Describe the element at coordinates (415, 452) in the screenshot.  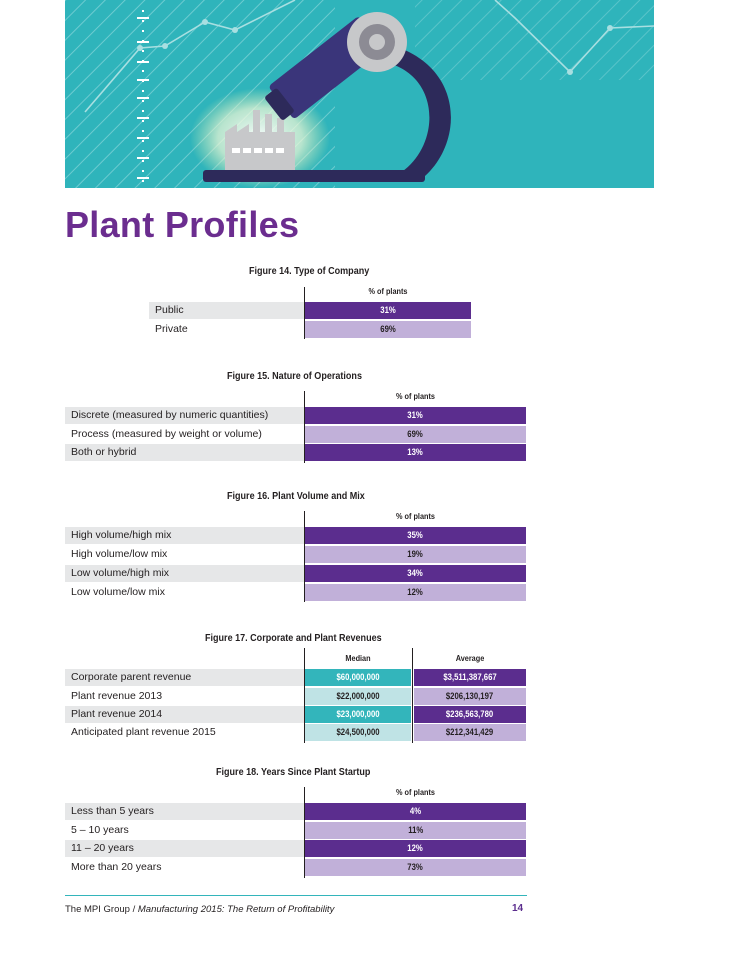
I see `value-bar: 13%` at that location.